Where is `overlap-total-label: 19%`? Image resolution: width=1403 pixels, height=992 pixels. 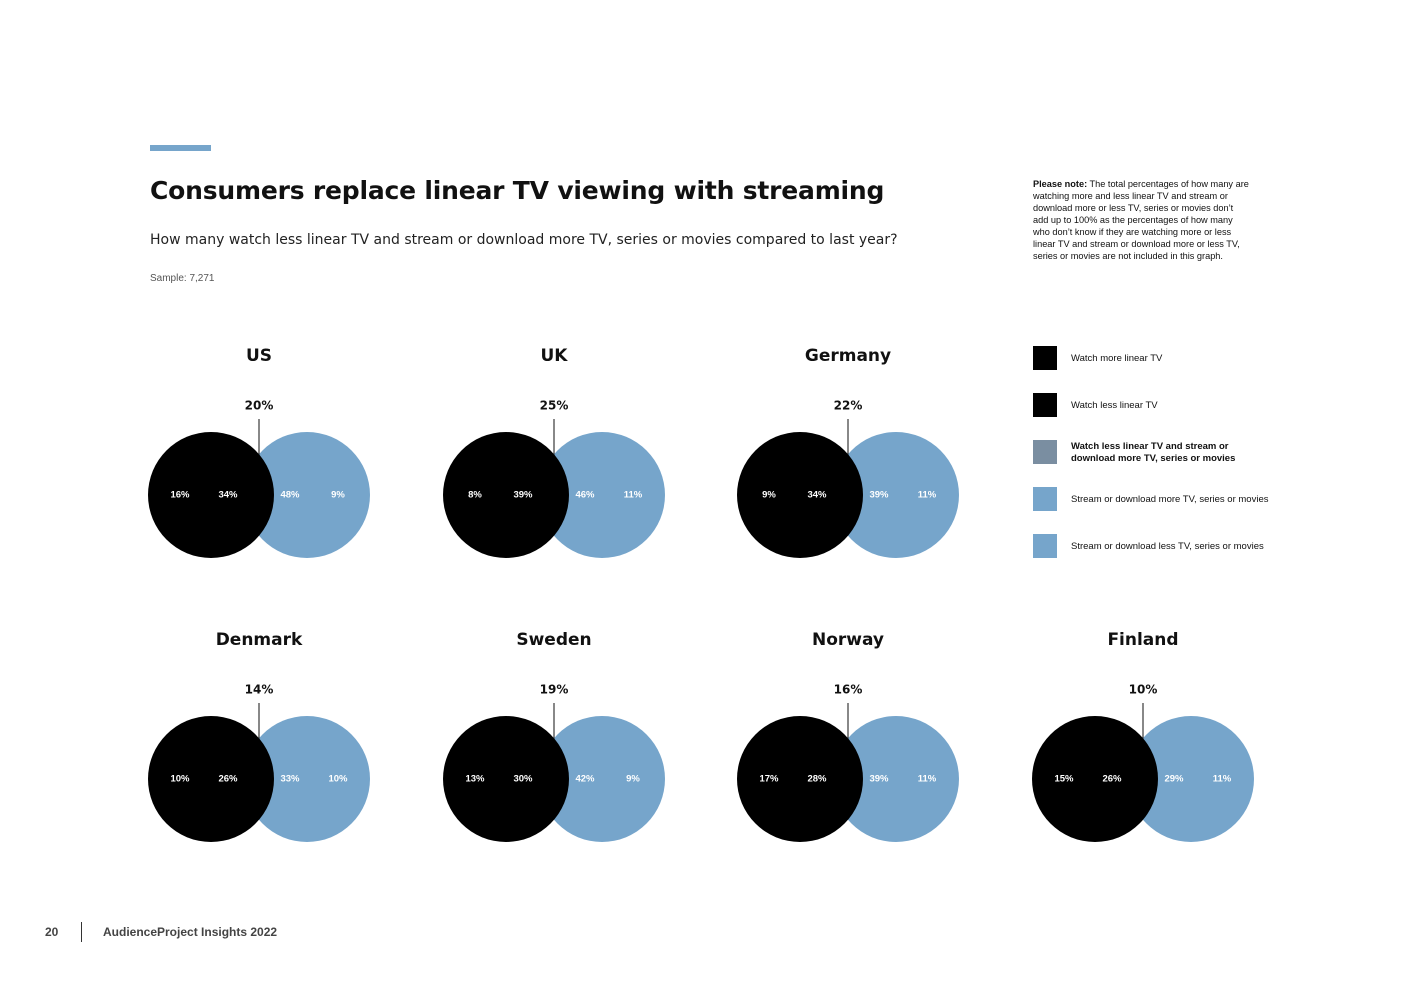
overlap-total-label: 19% is located at coordinates (554, 690).